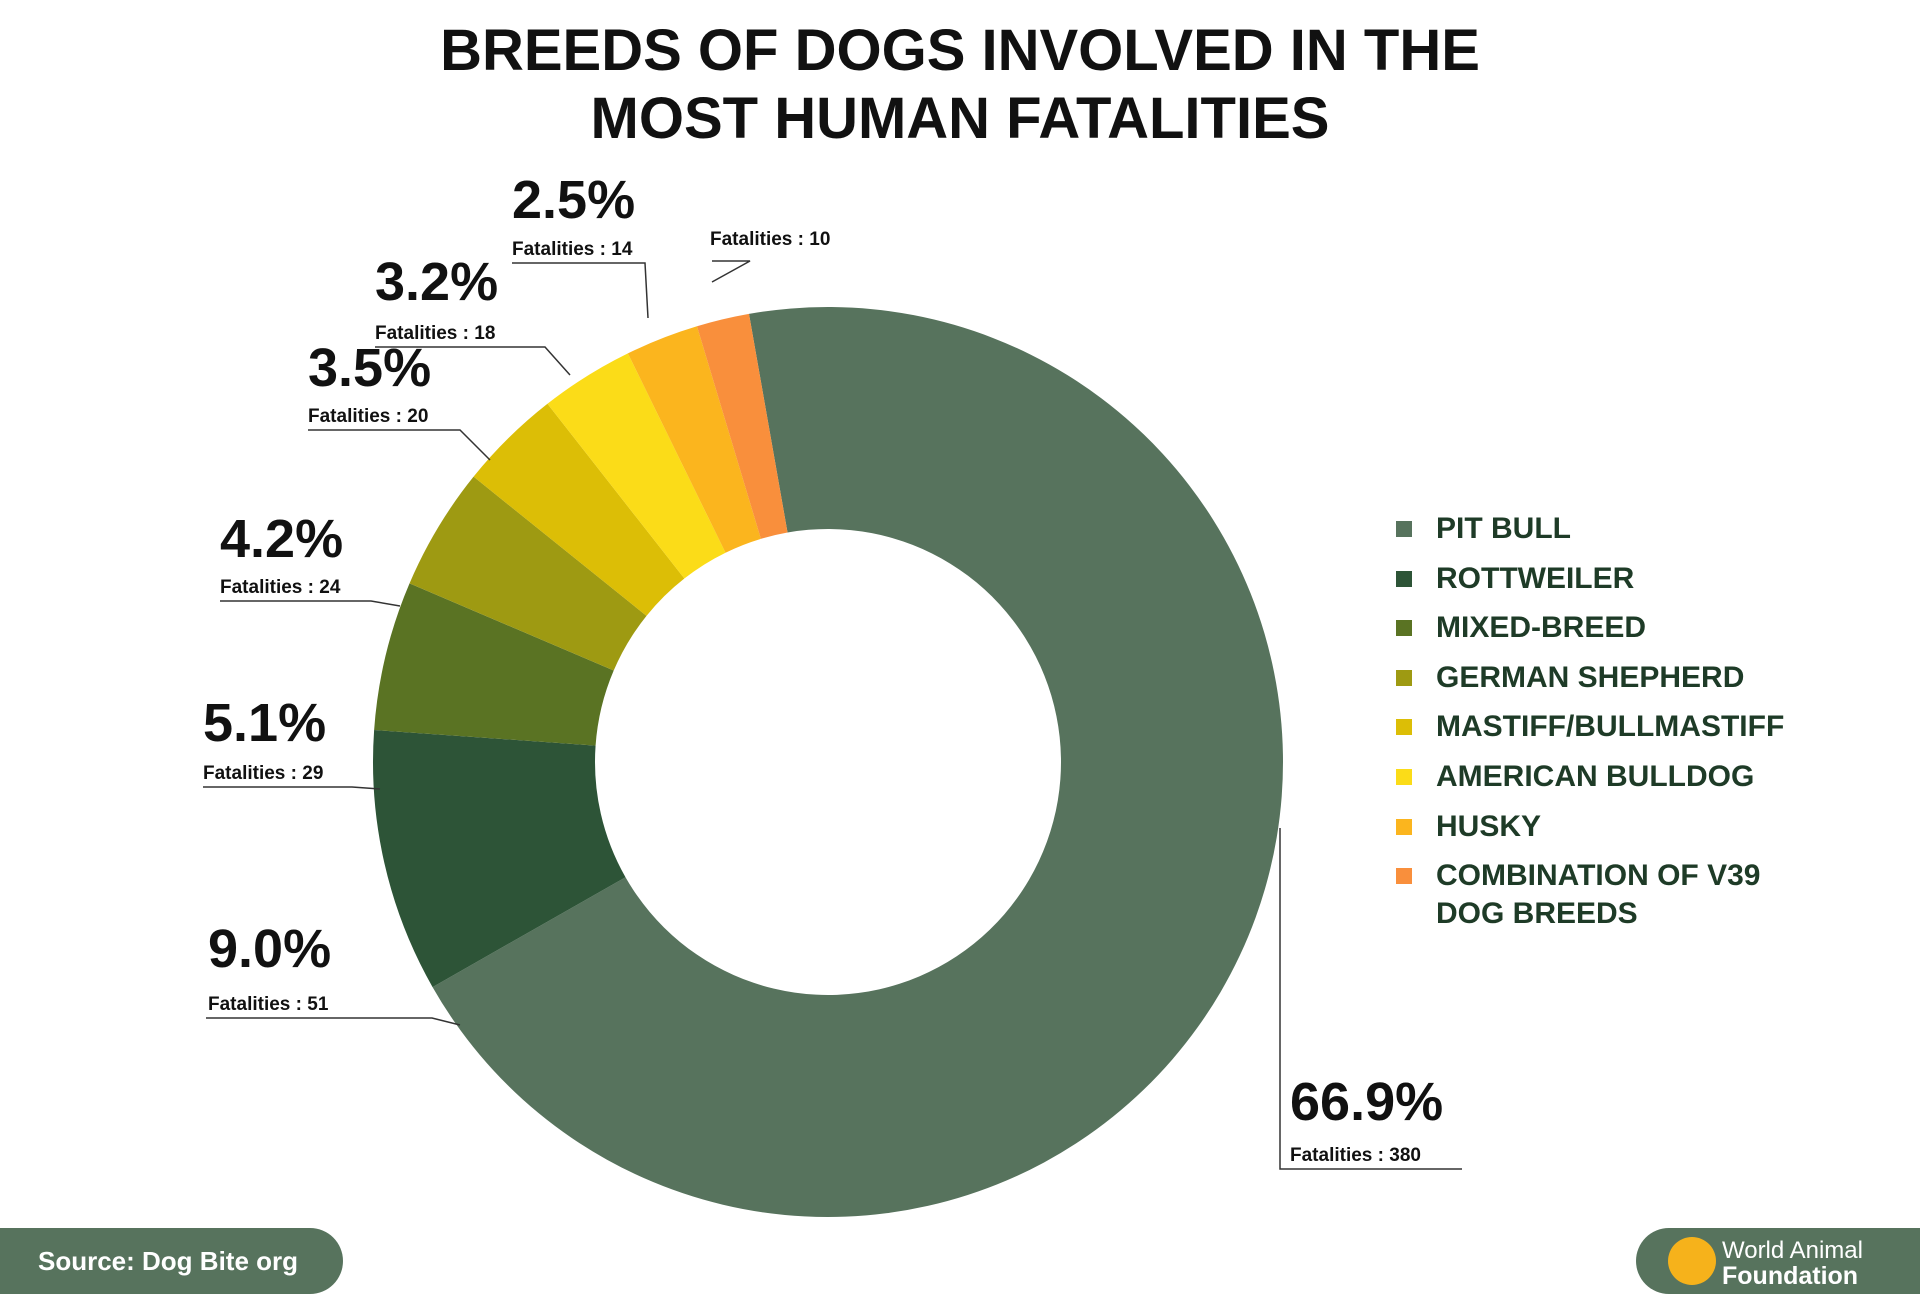 This screenshot has width=1920, height=1311. I want to click on fatality-label: Fatalities : 20, so click(368, 416).